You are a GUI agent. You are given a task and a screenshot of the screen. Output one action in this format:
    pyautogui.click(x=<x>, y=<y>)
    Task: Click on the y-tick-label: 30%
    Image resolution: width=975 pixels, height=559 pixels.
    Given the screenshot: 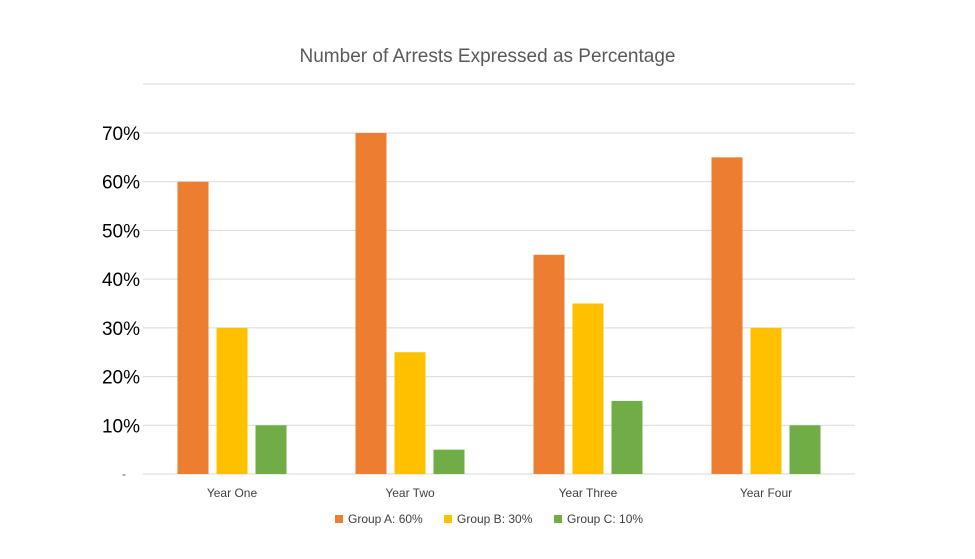 What is the action you would take?
    pyautogui.click(x=121, y=329)
    